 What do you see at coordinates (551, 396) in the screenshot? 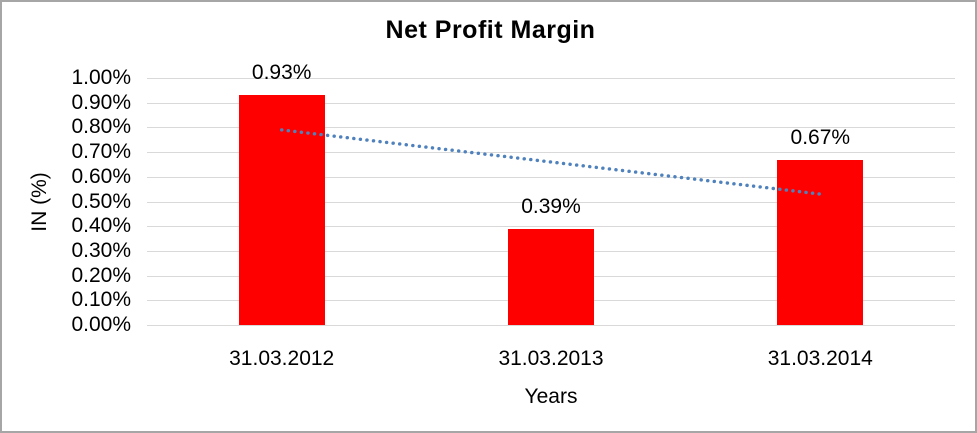
I see `x-axis-title: Years` at bounding box center [551, 396].